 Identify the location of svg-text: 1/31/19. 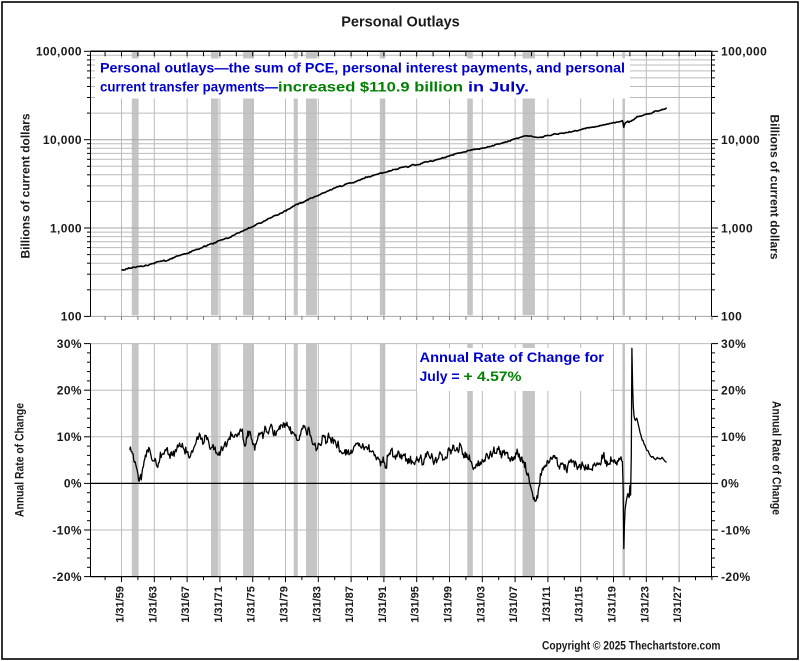
(613, 604).